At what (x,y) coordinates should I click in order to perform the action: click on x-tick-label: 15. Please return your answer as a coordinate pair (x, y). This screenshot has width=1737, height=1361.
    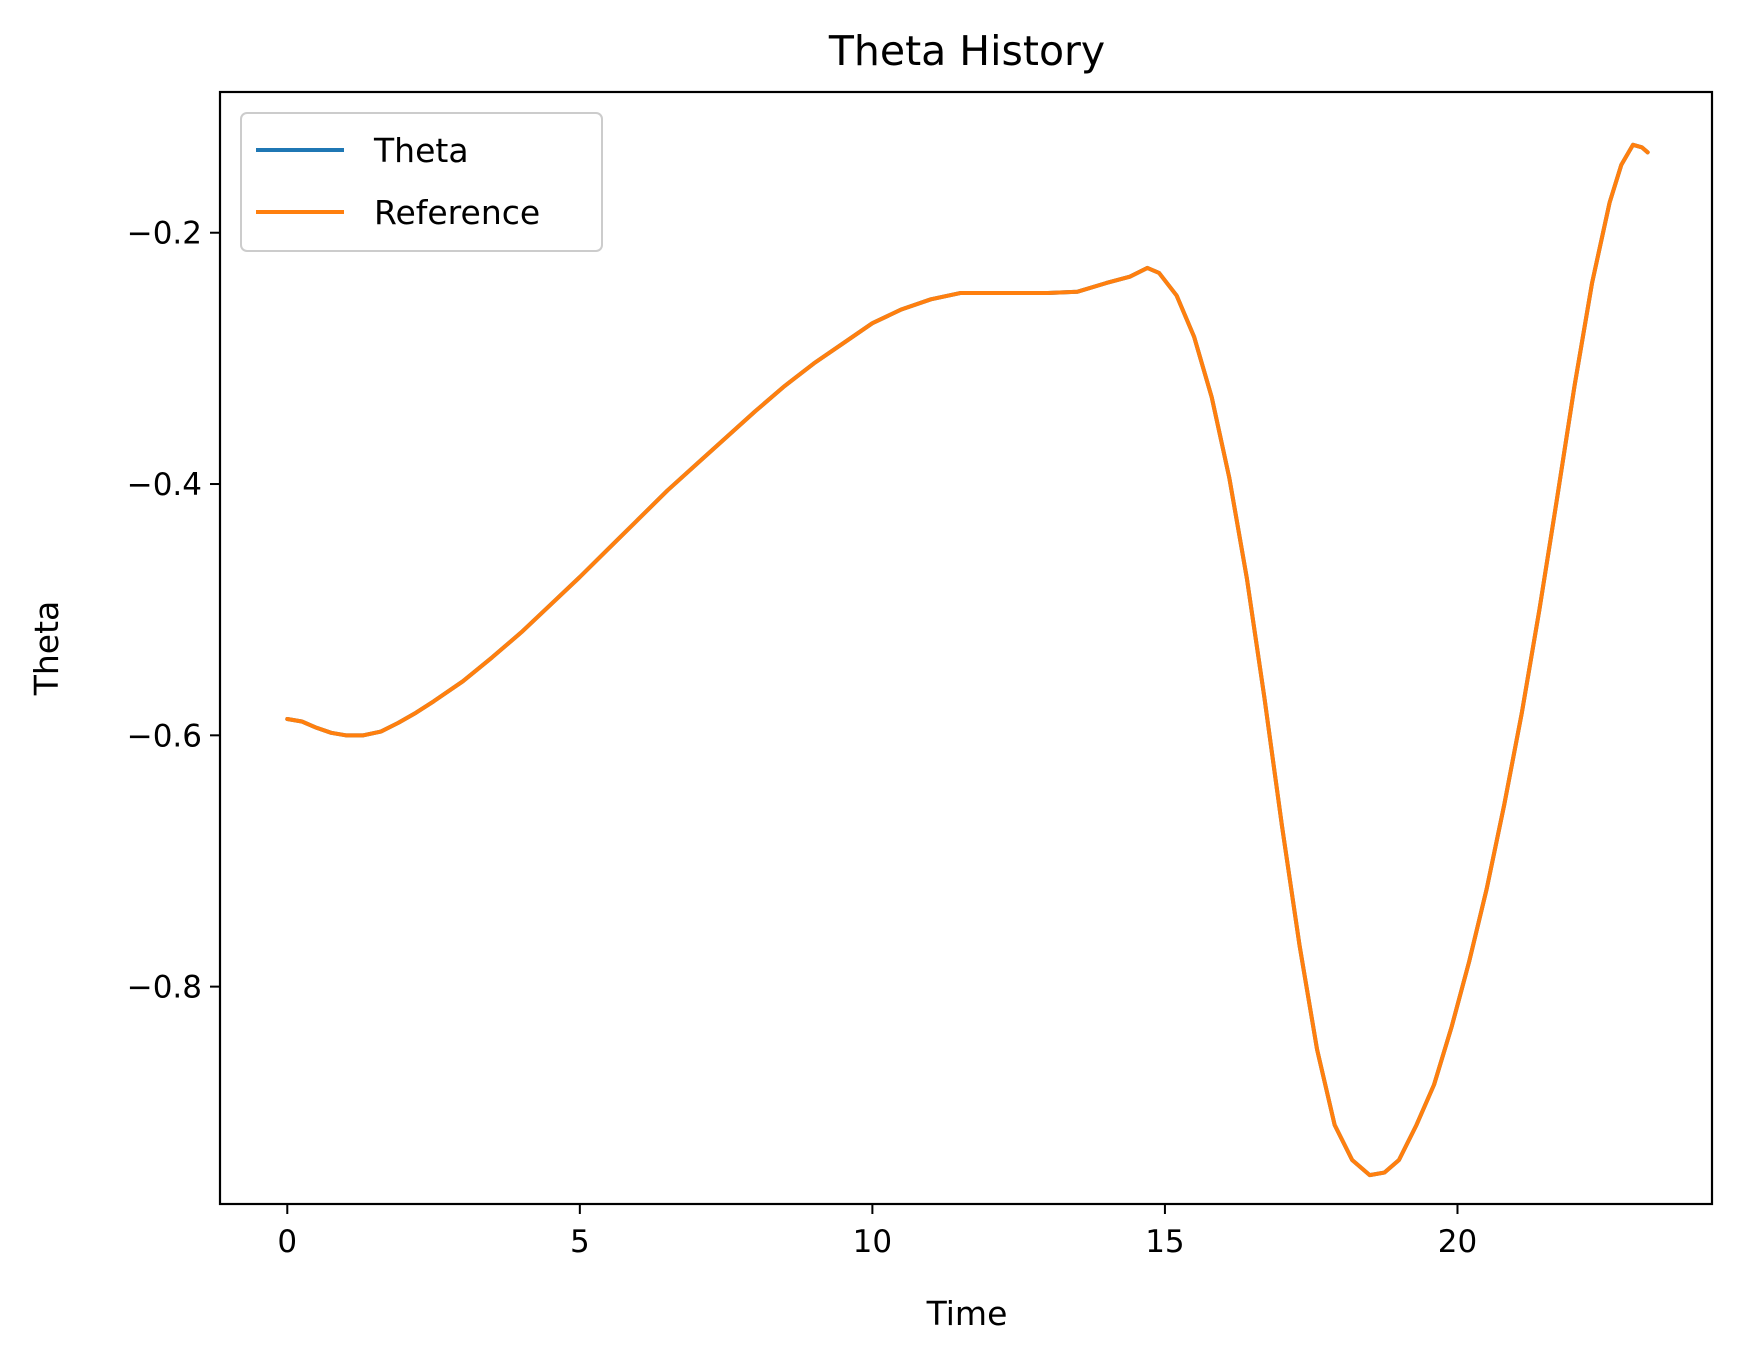
    Looking at the image, I should click on (1164, 1242).